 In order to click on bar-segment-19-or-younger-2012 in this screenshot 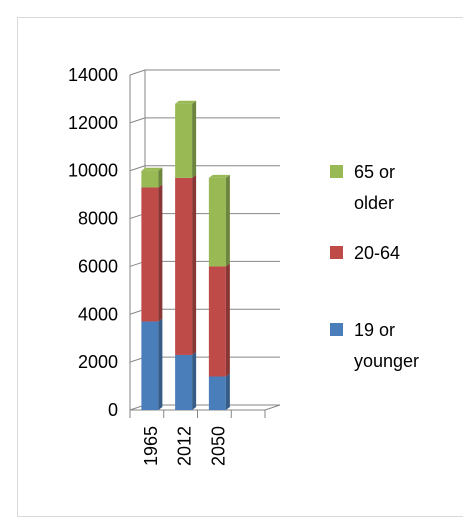, I will do `click(186, 380)`.